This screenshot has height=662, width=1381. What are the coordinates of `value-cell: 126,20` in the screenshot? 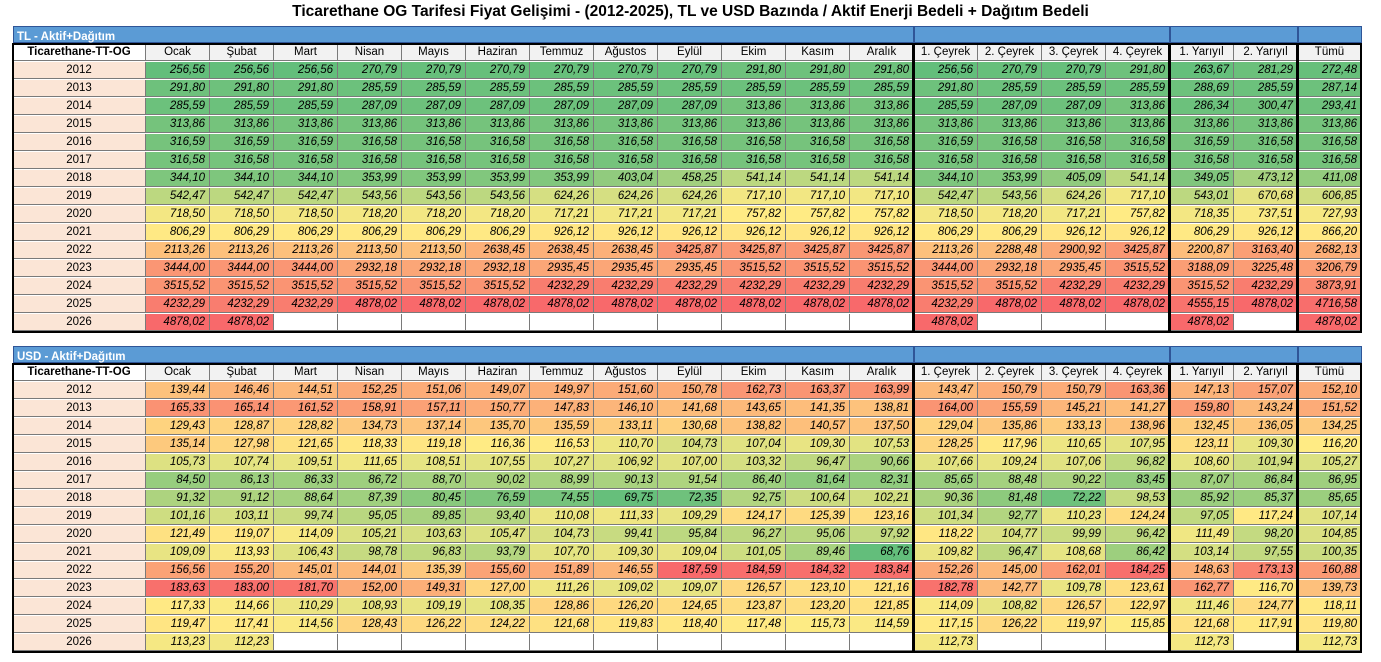 It's located at (626, 606).